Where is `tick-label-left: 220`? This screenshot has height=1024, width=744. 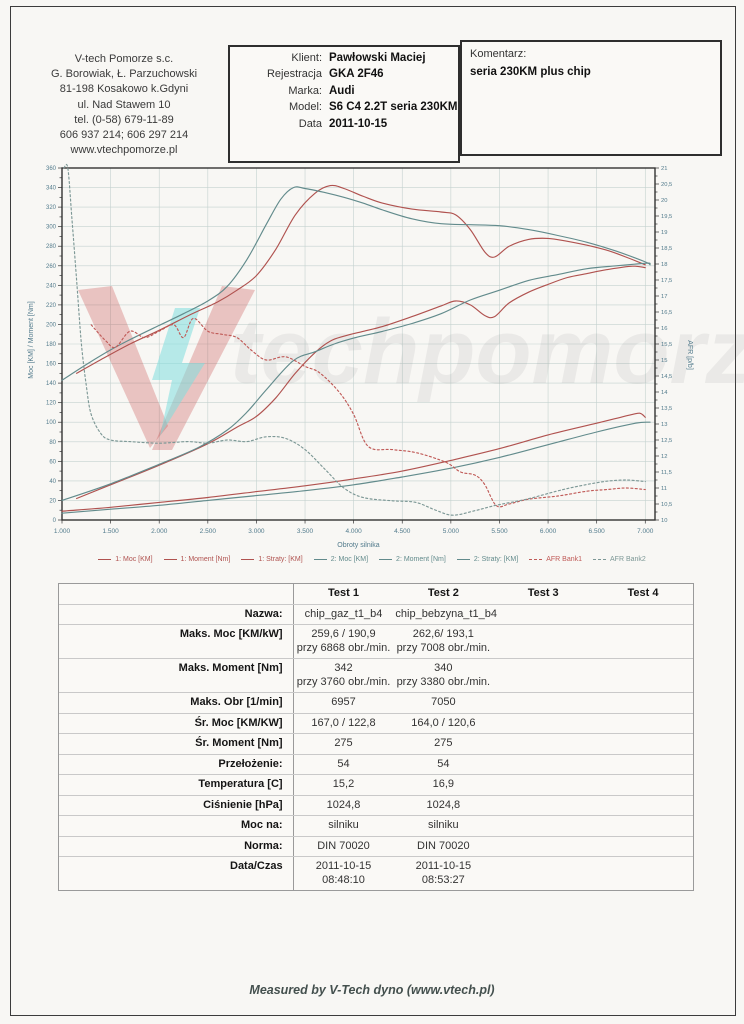 tick-label-left: 220 is located at coordinates (51, 306).